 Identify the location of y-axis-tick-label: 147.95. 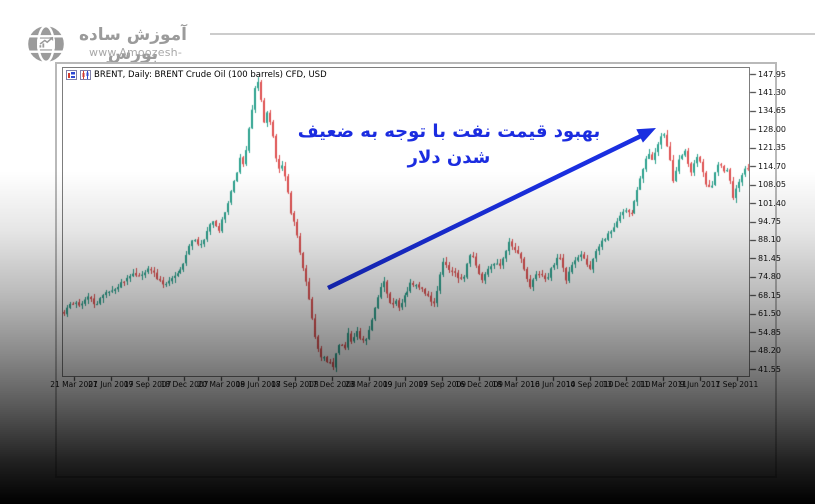
(772, 74).